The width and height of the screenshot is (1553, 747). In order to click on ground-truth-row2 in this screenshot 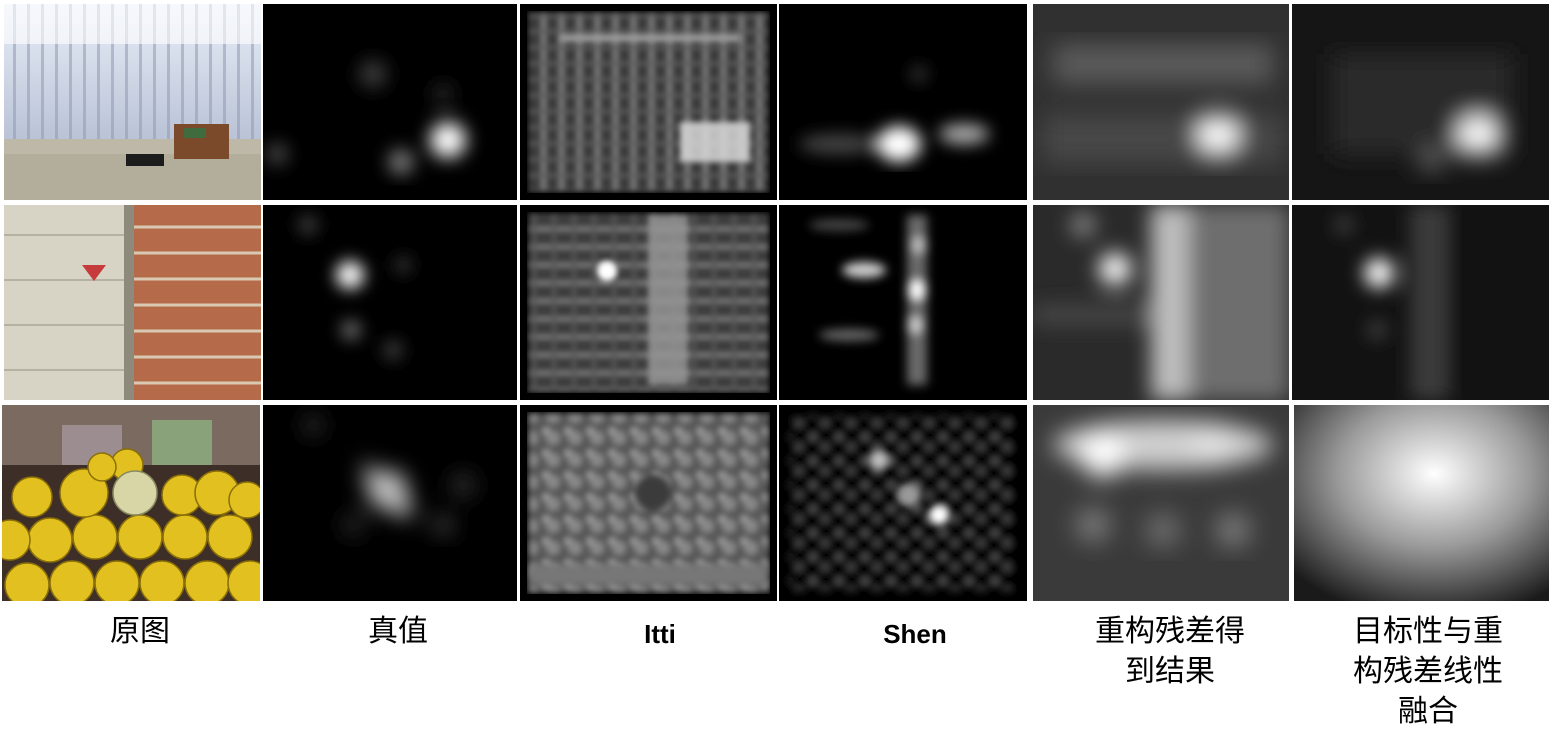, I will do `click(390, 302)`.